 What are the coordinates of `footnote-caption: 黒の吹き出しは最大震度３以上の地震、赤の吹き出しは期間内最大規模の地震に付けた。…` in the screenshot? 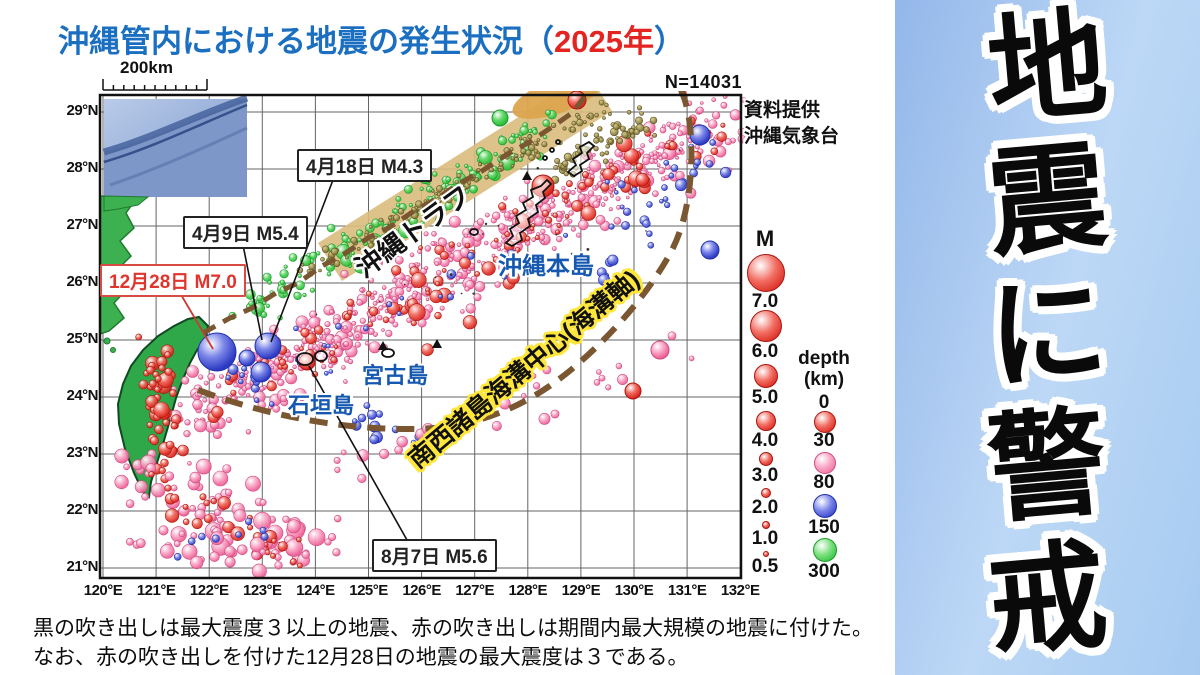 It's located at (453, 643).